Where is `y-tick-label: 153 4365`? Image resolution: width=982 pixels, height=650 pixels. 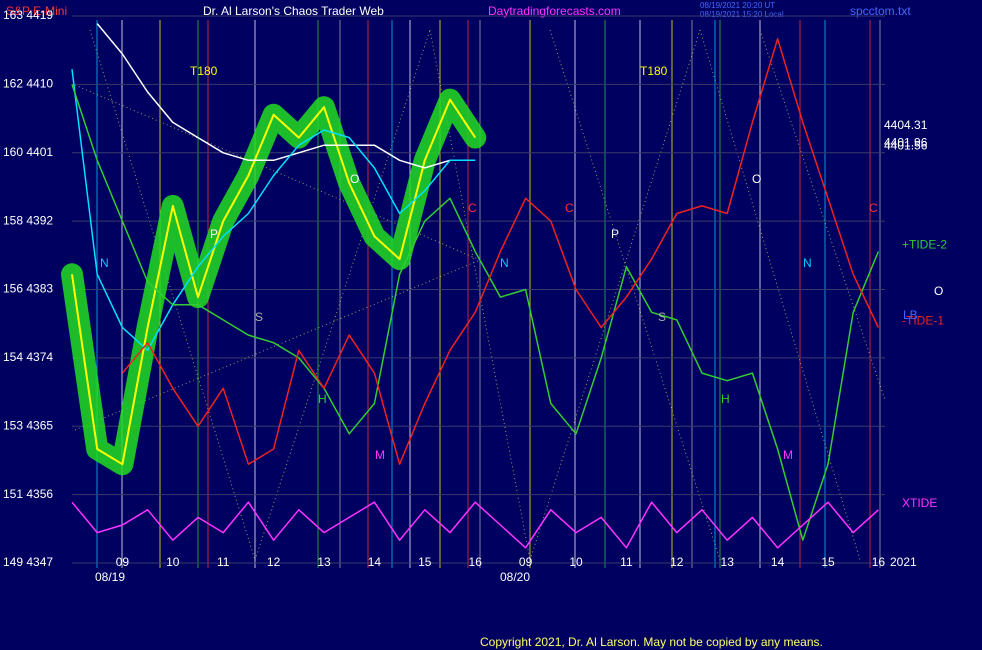 y-tick-label: 153 4365 is located at coordinates (28, 425).